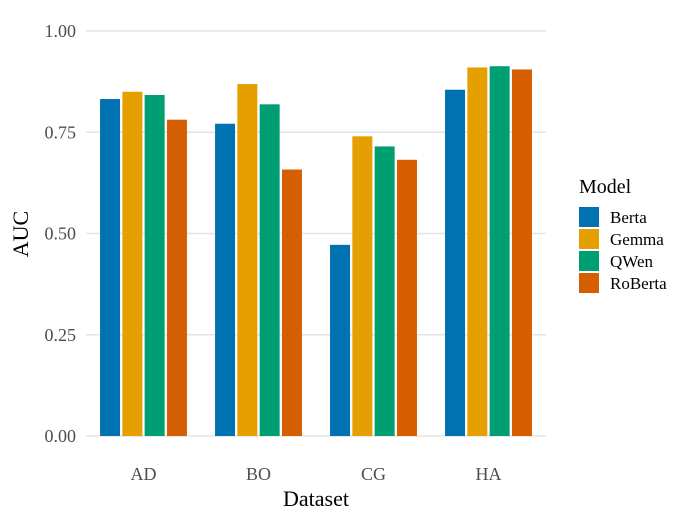 The width and height of the screenshot is (698, 523). What do you see at coordinates (637, 239) in the screenshot?
I see `legend-label: Gemma` at bounding box center [637, 239].